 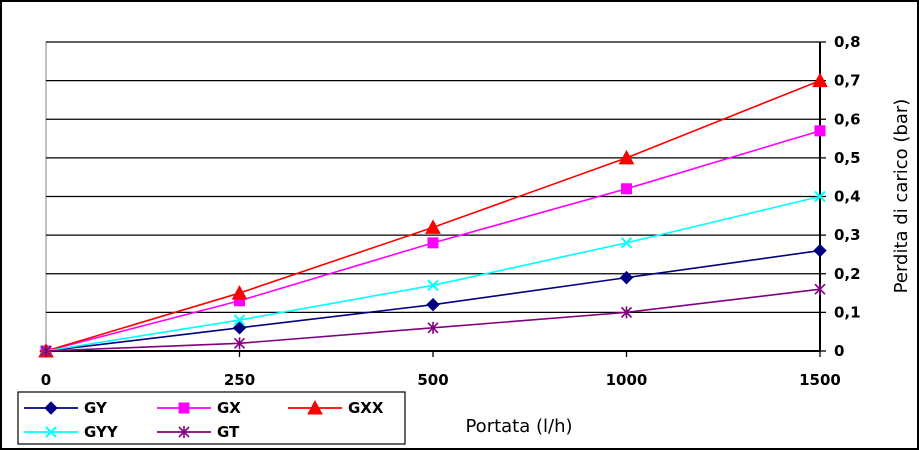 I want to click on legend-item-gx: GX, so click(x=199, y=408).